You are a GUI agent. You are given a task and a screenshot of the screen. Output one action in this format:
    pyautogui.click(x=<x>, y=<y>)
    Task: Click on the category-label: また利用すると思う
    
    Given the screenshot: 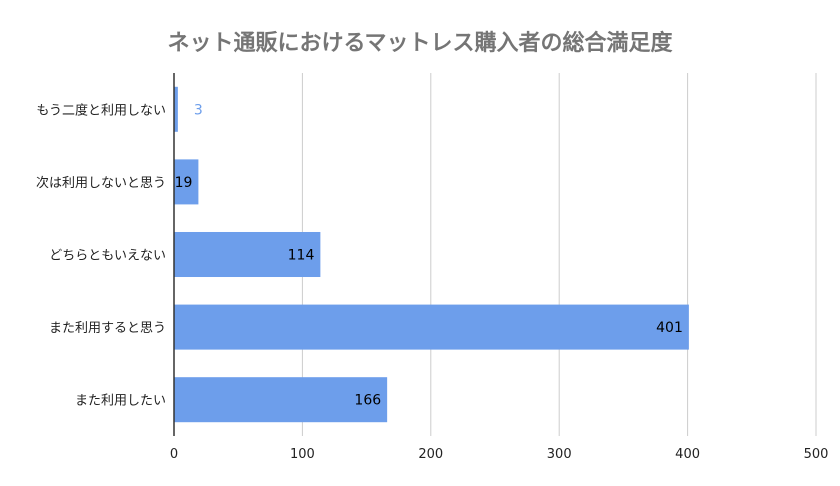 What is the action you would take?
    pyautogui.click(x=107, y=328)
    